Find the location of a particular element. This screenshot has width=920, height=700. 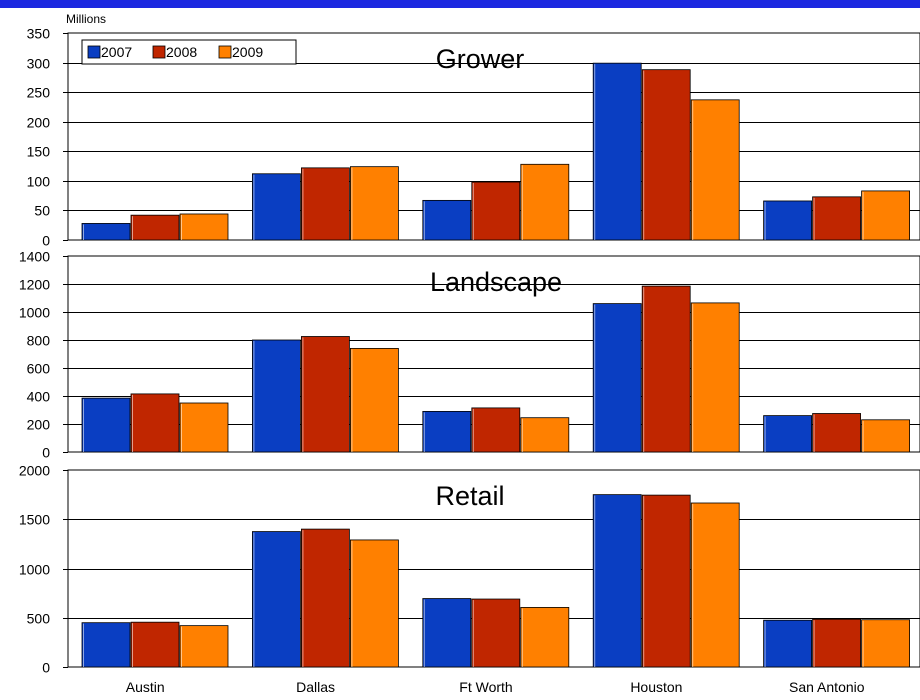

bar-landscape-austin-2008 is located at coordinates (155, 423).